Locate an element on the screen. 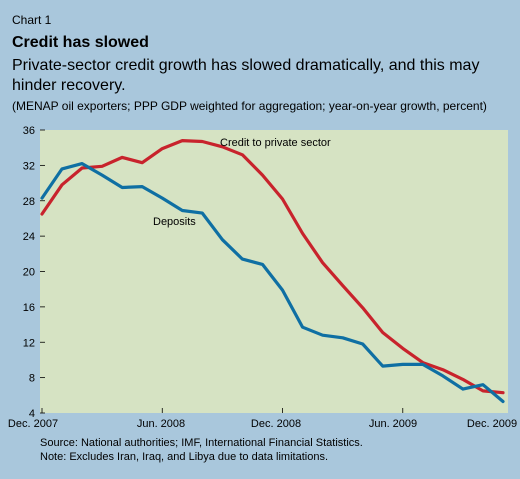  x-tick-label: Jun. 2008 is located at coordinates (161, 424).